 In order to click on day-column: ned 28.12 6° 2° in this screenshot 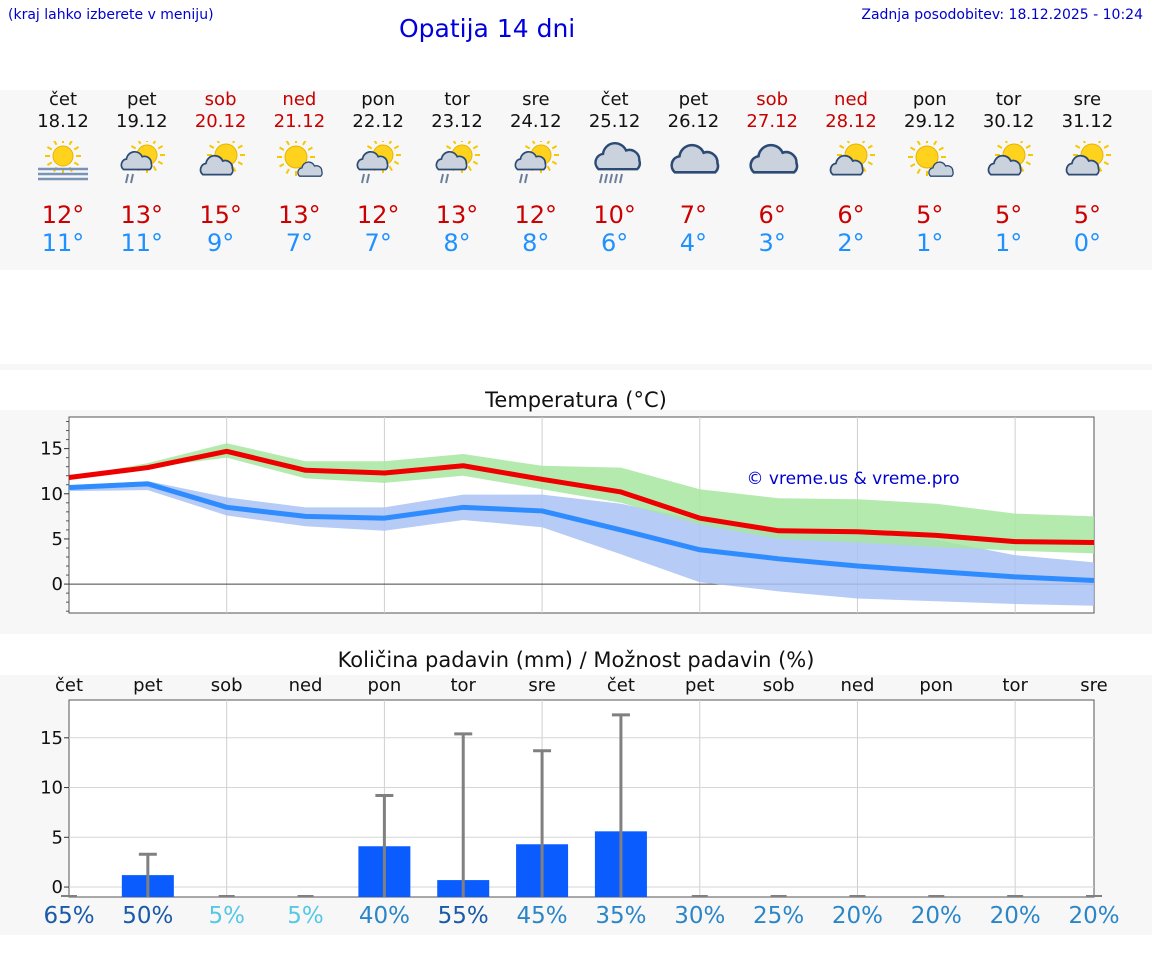, I will do `click(851, 173)`.